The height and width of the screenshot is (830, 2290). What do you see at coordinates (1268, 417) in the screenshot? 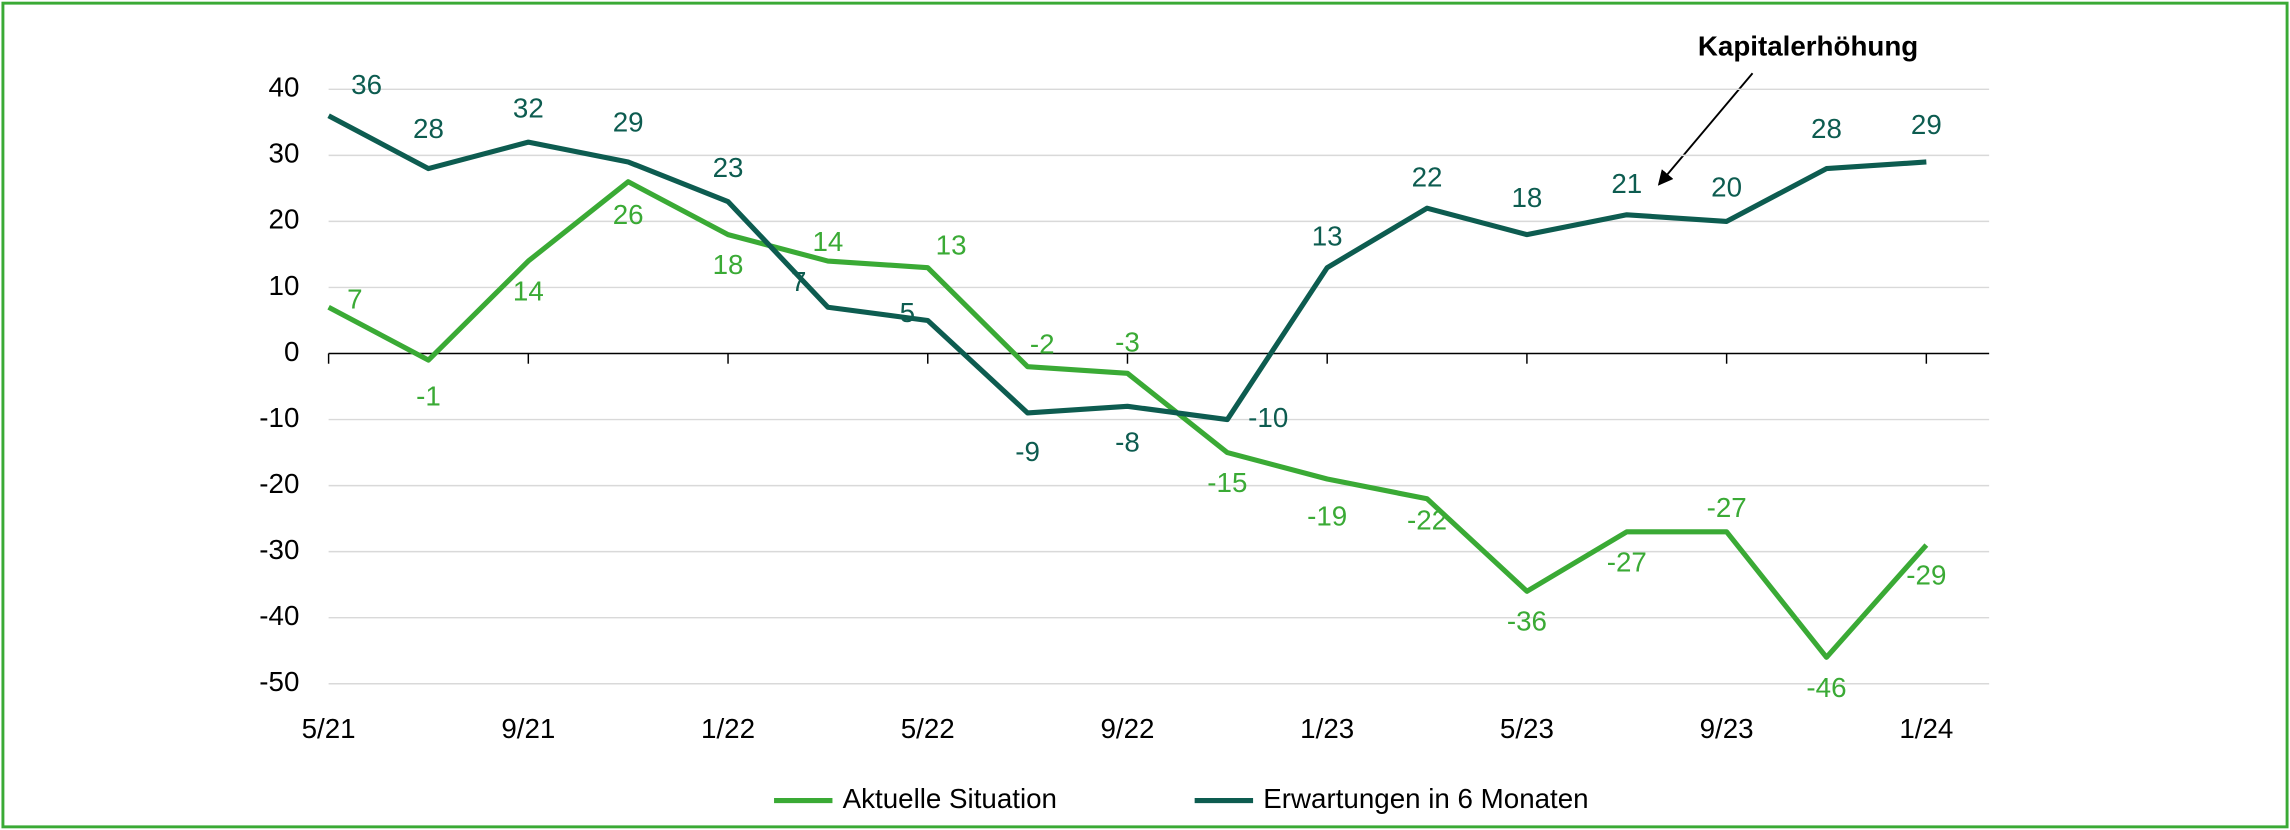
I see `data-label: -10` at bounding box center [1268, 417].